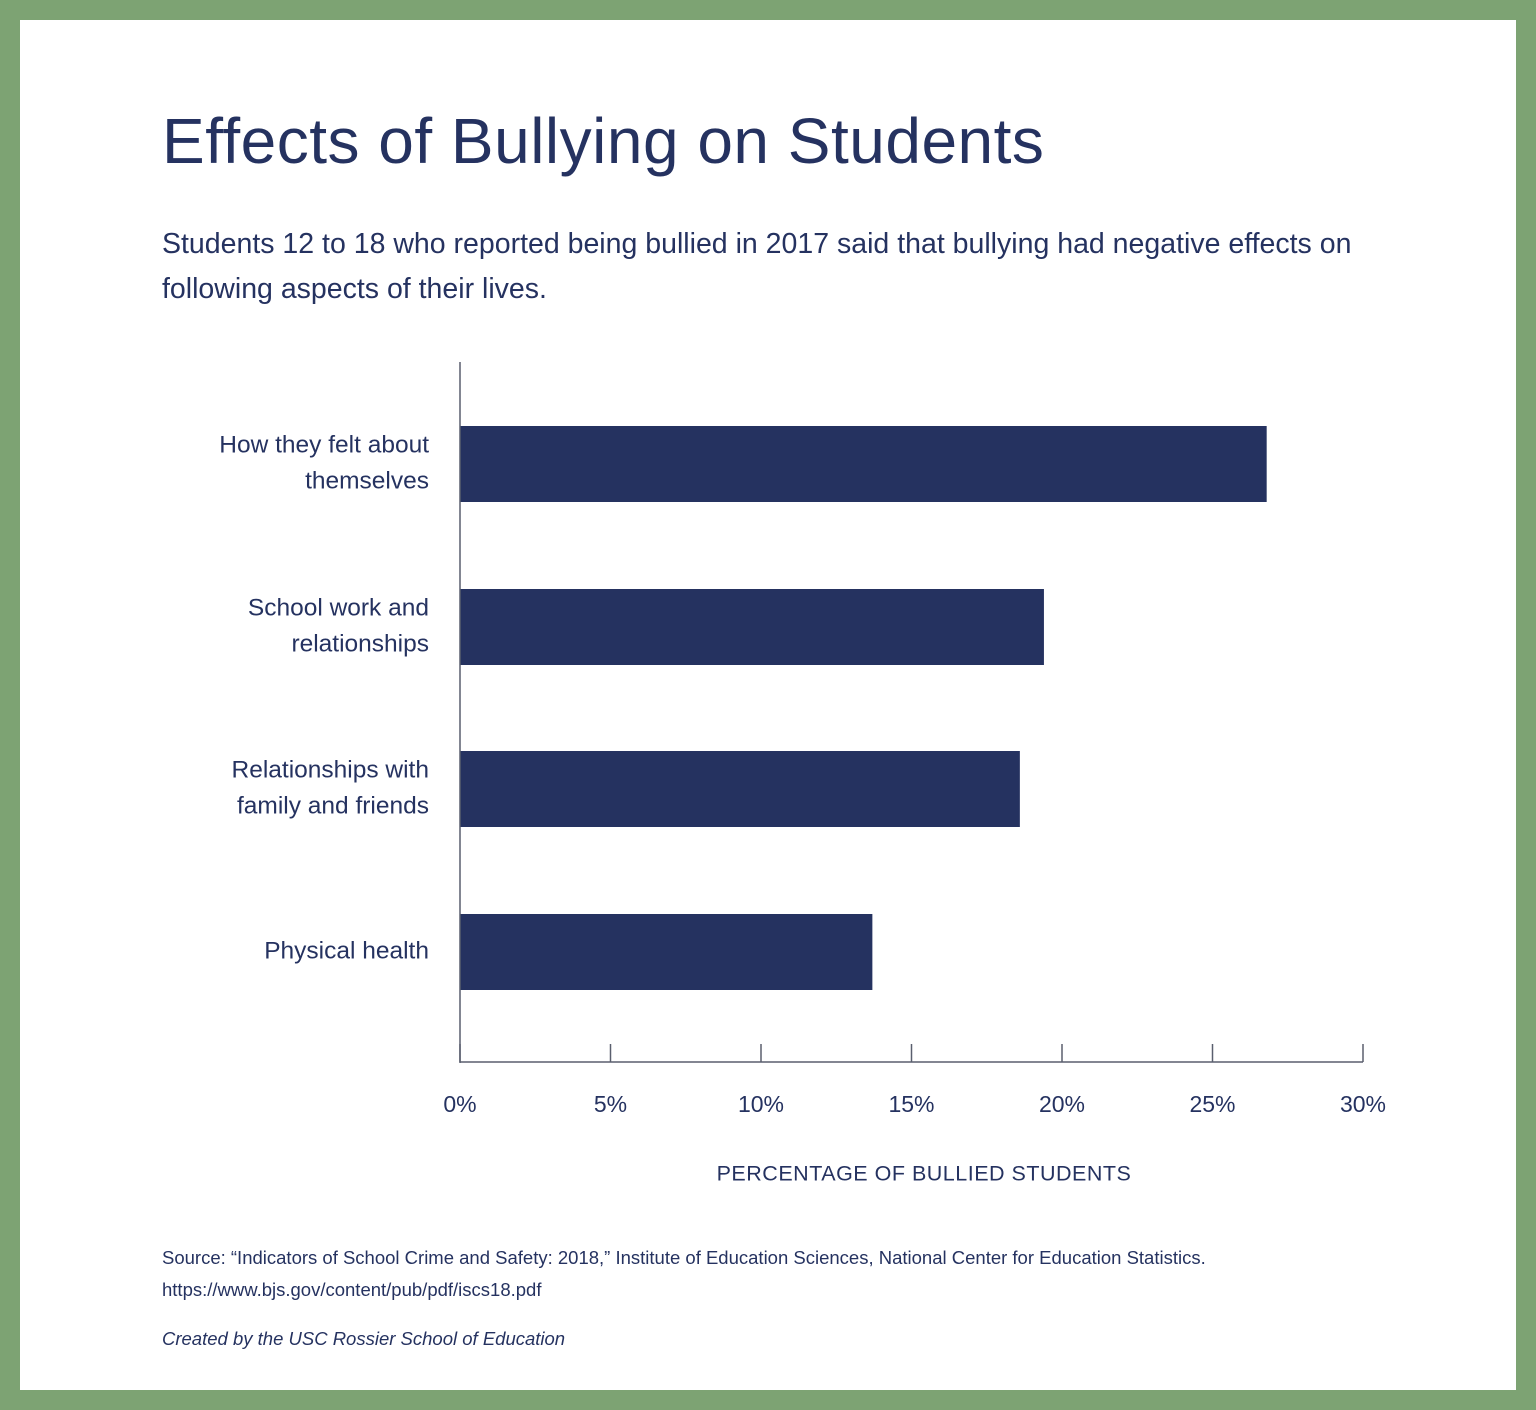  Describe the element at coordinates (459, 1104) in the screenshot. I see `x-tick-label-0: 0%` at that location.